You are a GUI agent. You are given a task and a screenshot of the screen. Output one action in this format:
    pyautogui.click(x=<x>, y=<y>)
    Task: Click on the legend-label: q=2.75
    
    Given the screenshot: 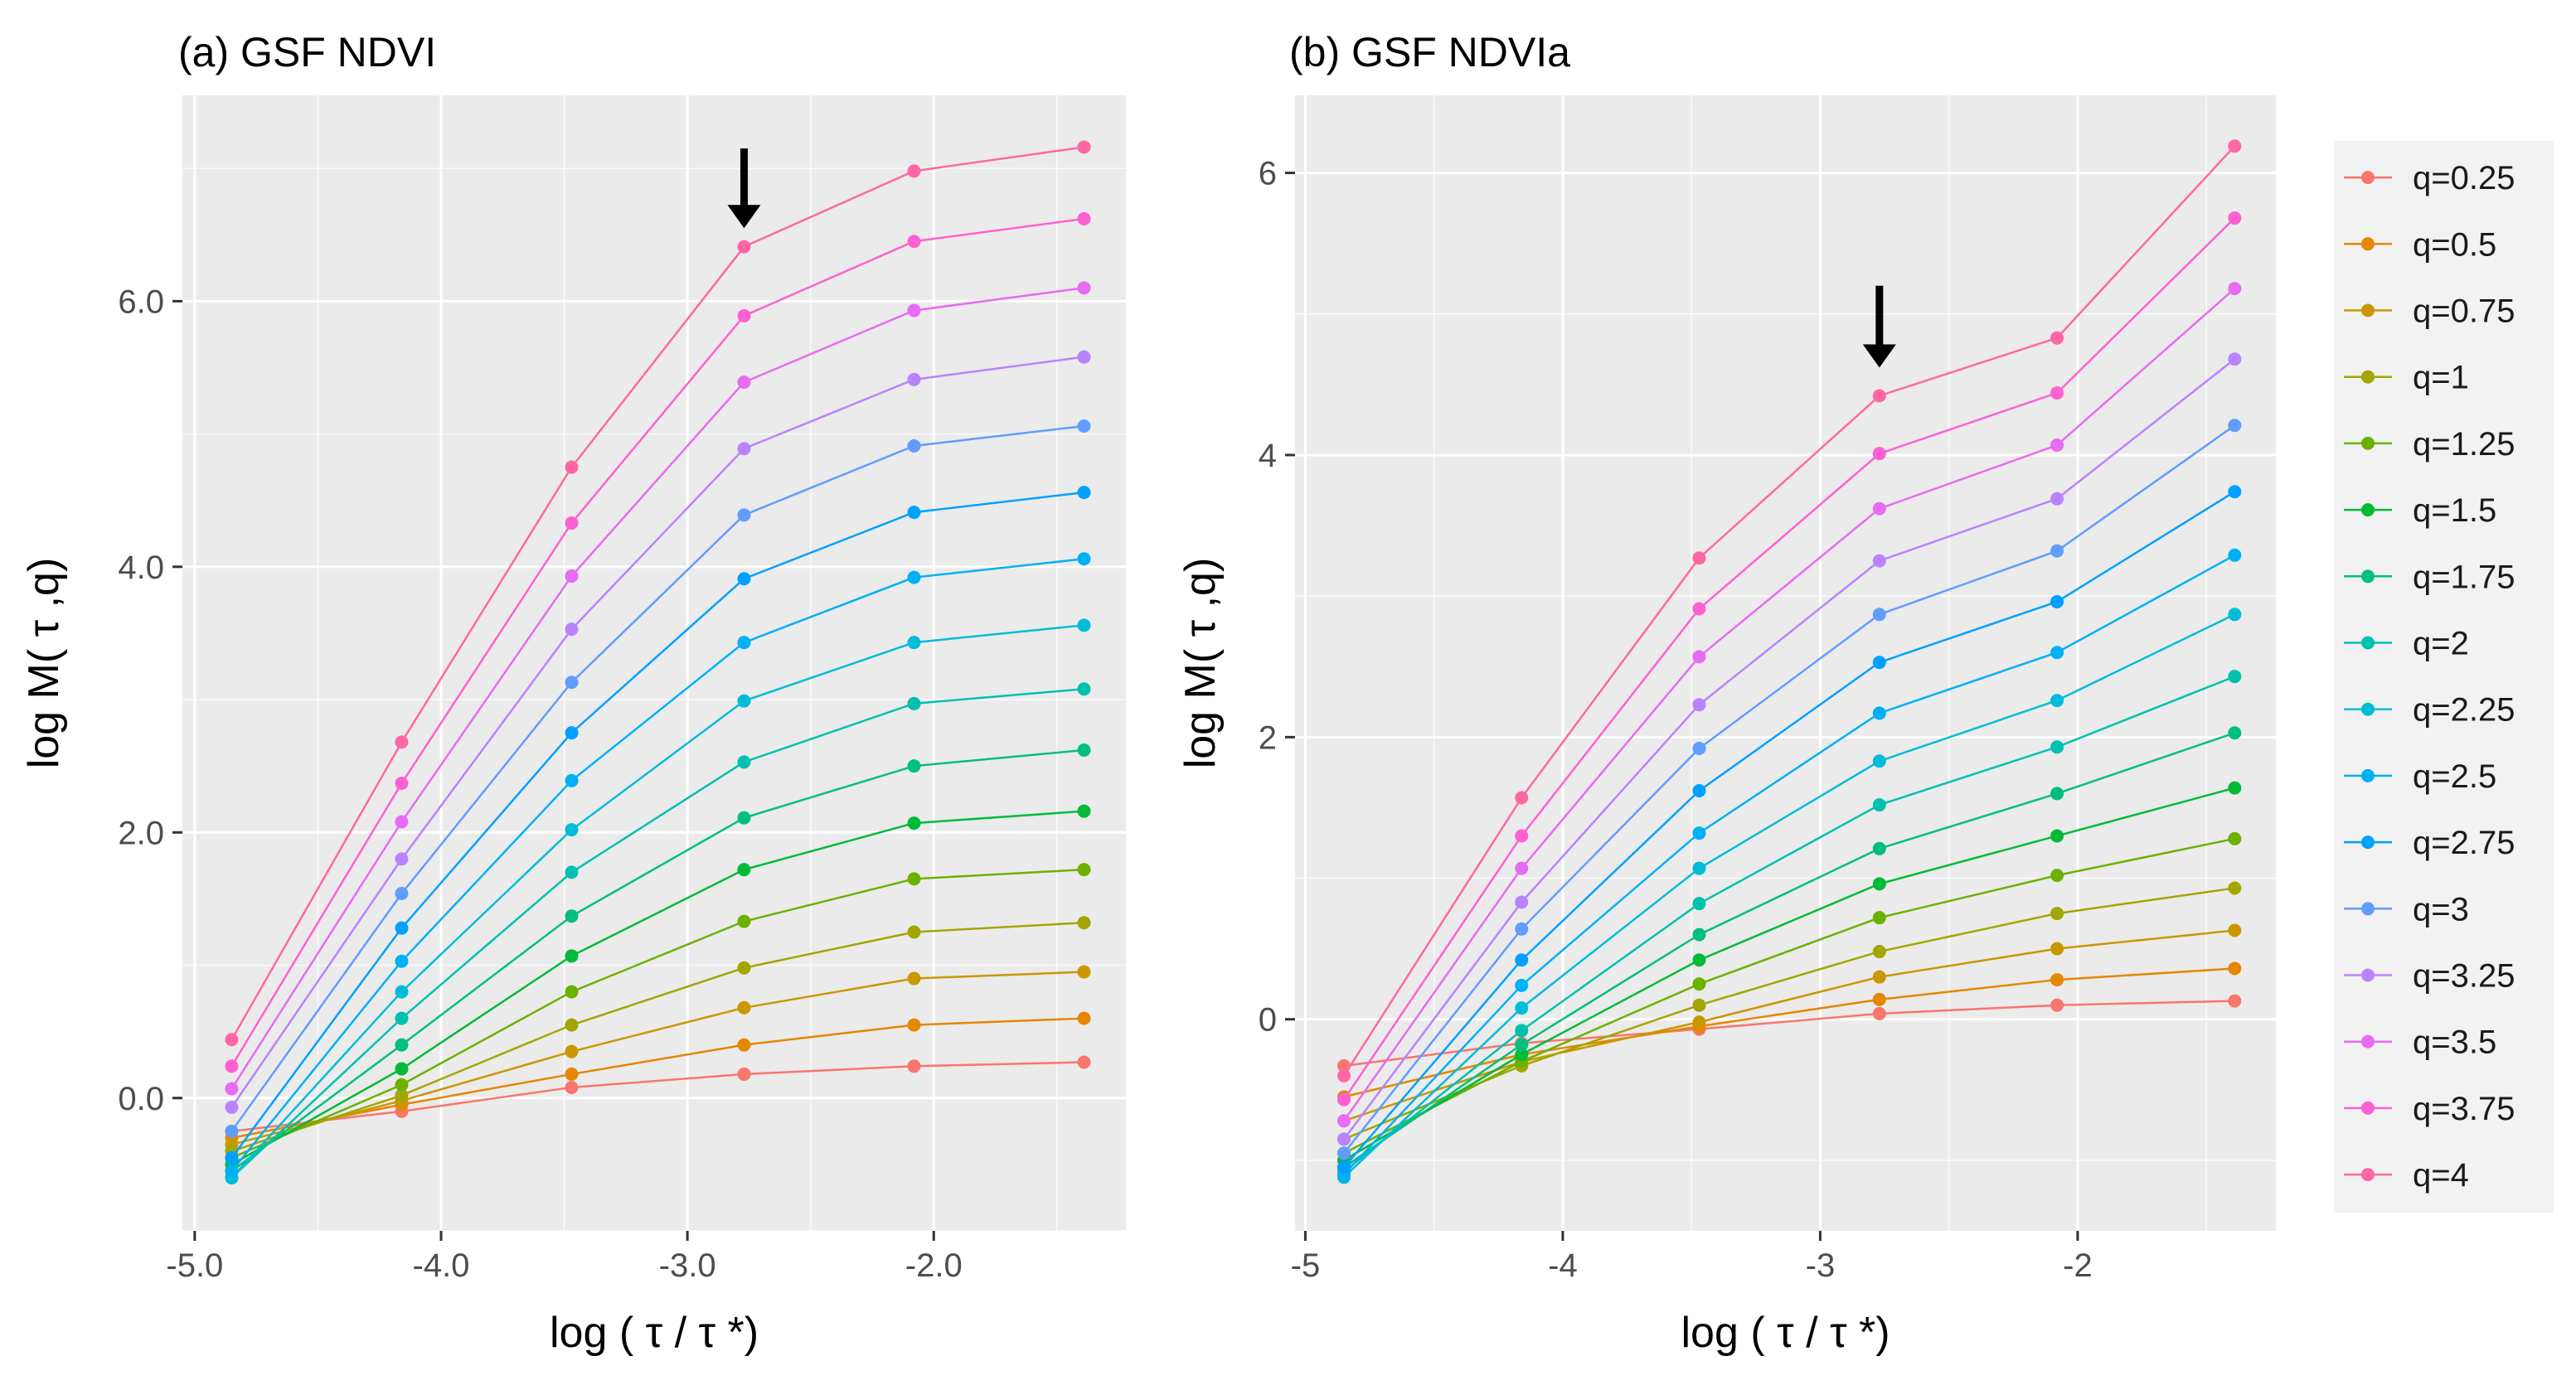 What is the action you would take?
    pyautogui.click(x=2464, y=843)
    